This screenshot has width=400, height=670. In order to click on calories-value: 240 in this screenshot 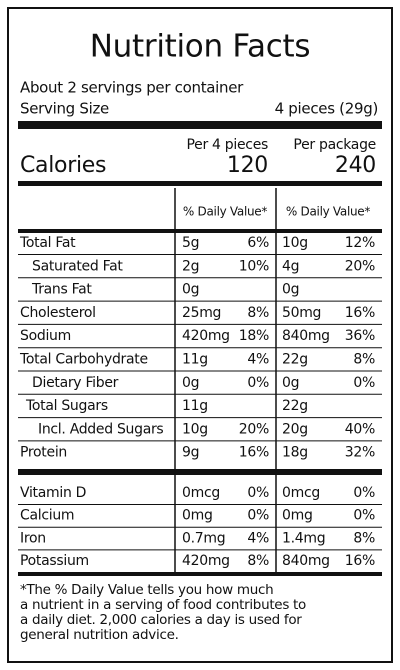, I will do `click(355, 165)`.